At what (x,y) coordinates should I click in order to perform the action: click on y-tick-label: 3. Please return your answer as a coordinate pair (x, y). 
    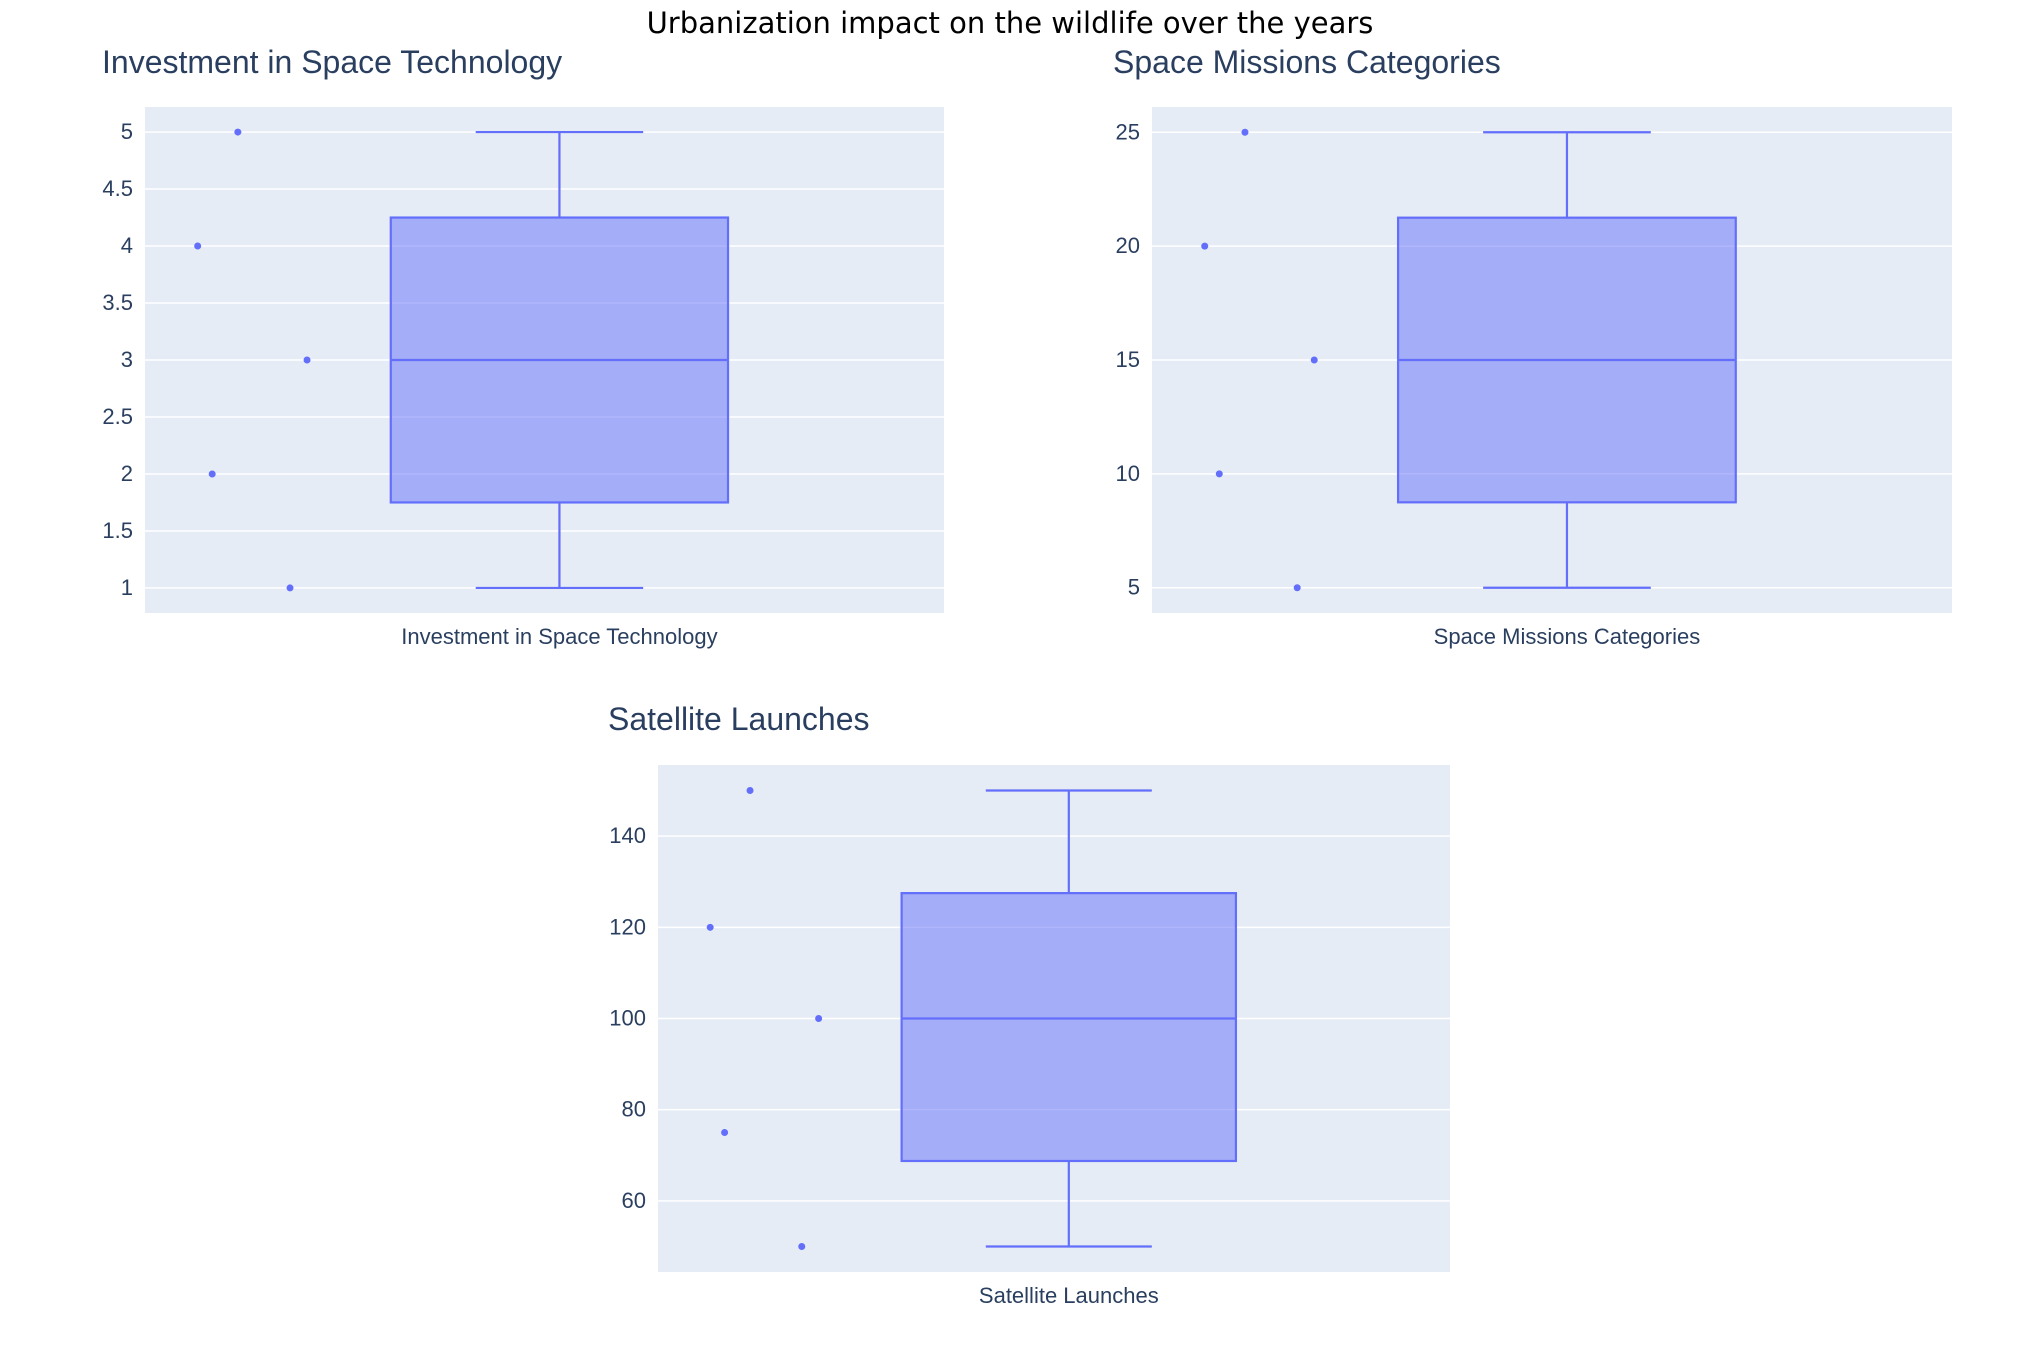
    Looking at the image, I should click on (127, 359).